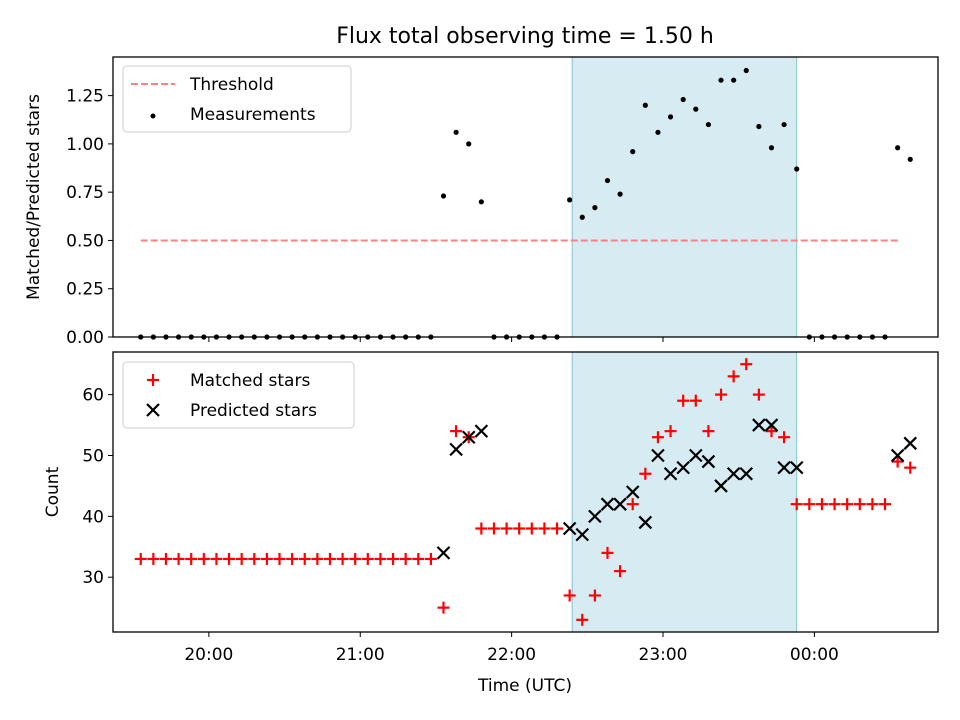 This screenshot has height=720, width=960. I want to click on legend-matched-marker, so click(153, 380).